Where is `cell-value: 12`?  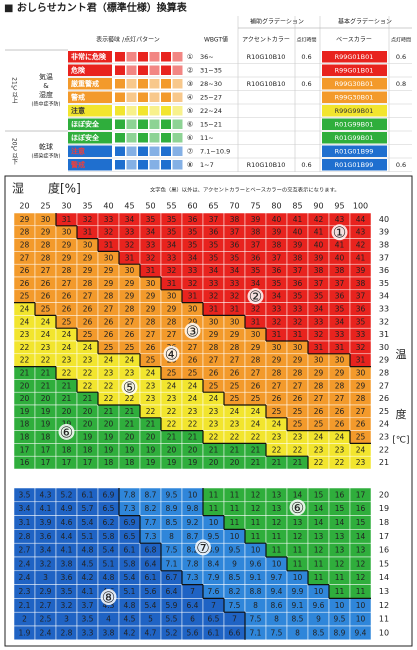 cell-value: 12 is located at coordinates (256, 494).